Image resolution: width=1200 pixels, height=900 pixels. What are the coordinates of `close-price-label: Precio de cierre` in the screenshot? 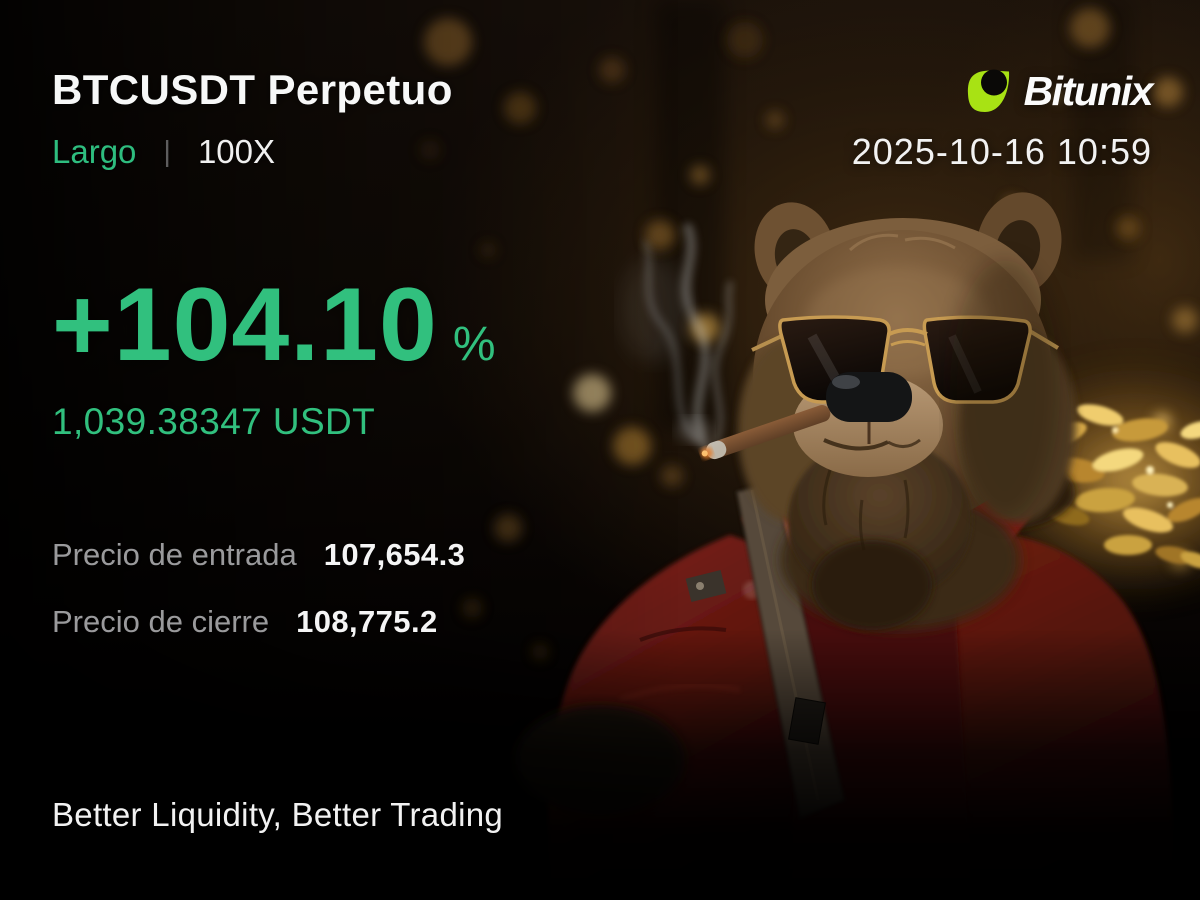 It's located at (161, 621).